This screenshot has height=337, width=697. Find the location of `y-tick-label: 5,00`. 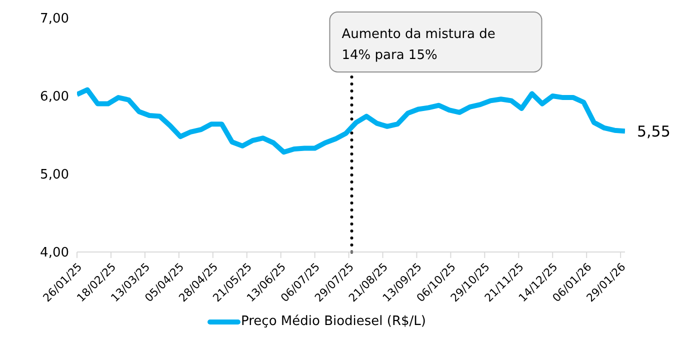

y-tick-label: 5,00 is located at coordinates (54, 175).